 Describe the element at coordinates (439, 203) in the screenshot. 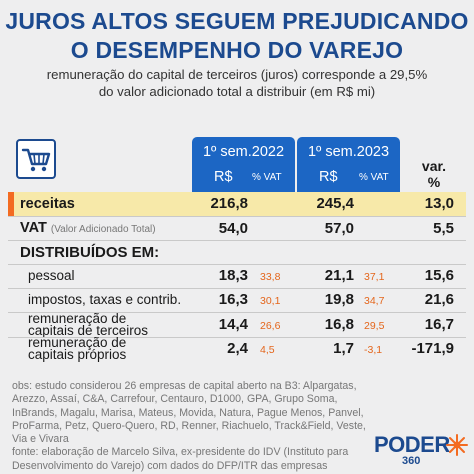

I see `var-receitas: 13,0` at that location.